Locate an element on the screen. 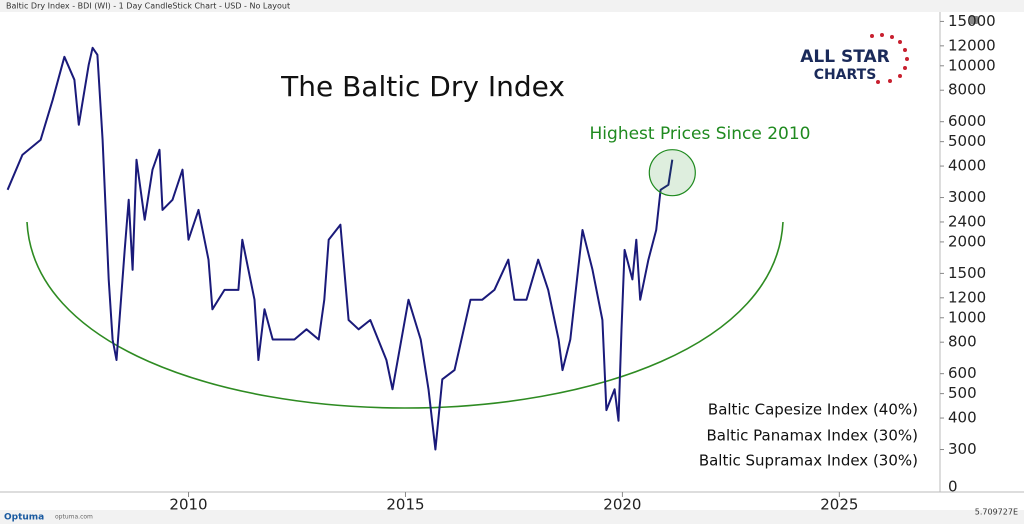 This screenshot has height=524, width=1024. footer-brand: Optuma is located at coordinates (24, 518).